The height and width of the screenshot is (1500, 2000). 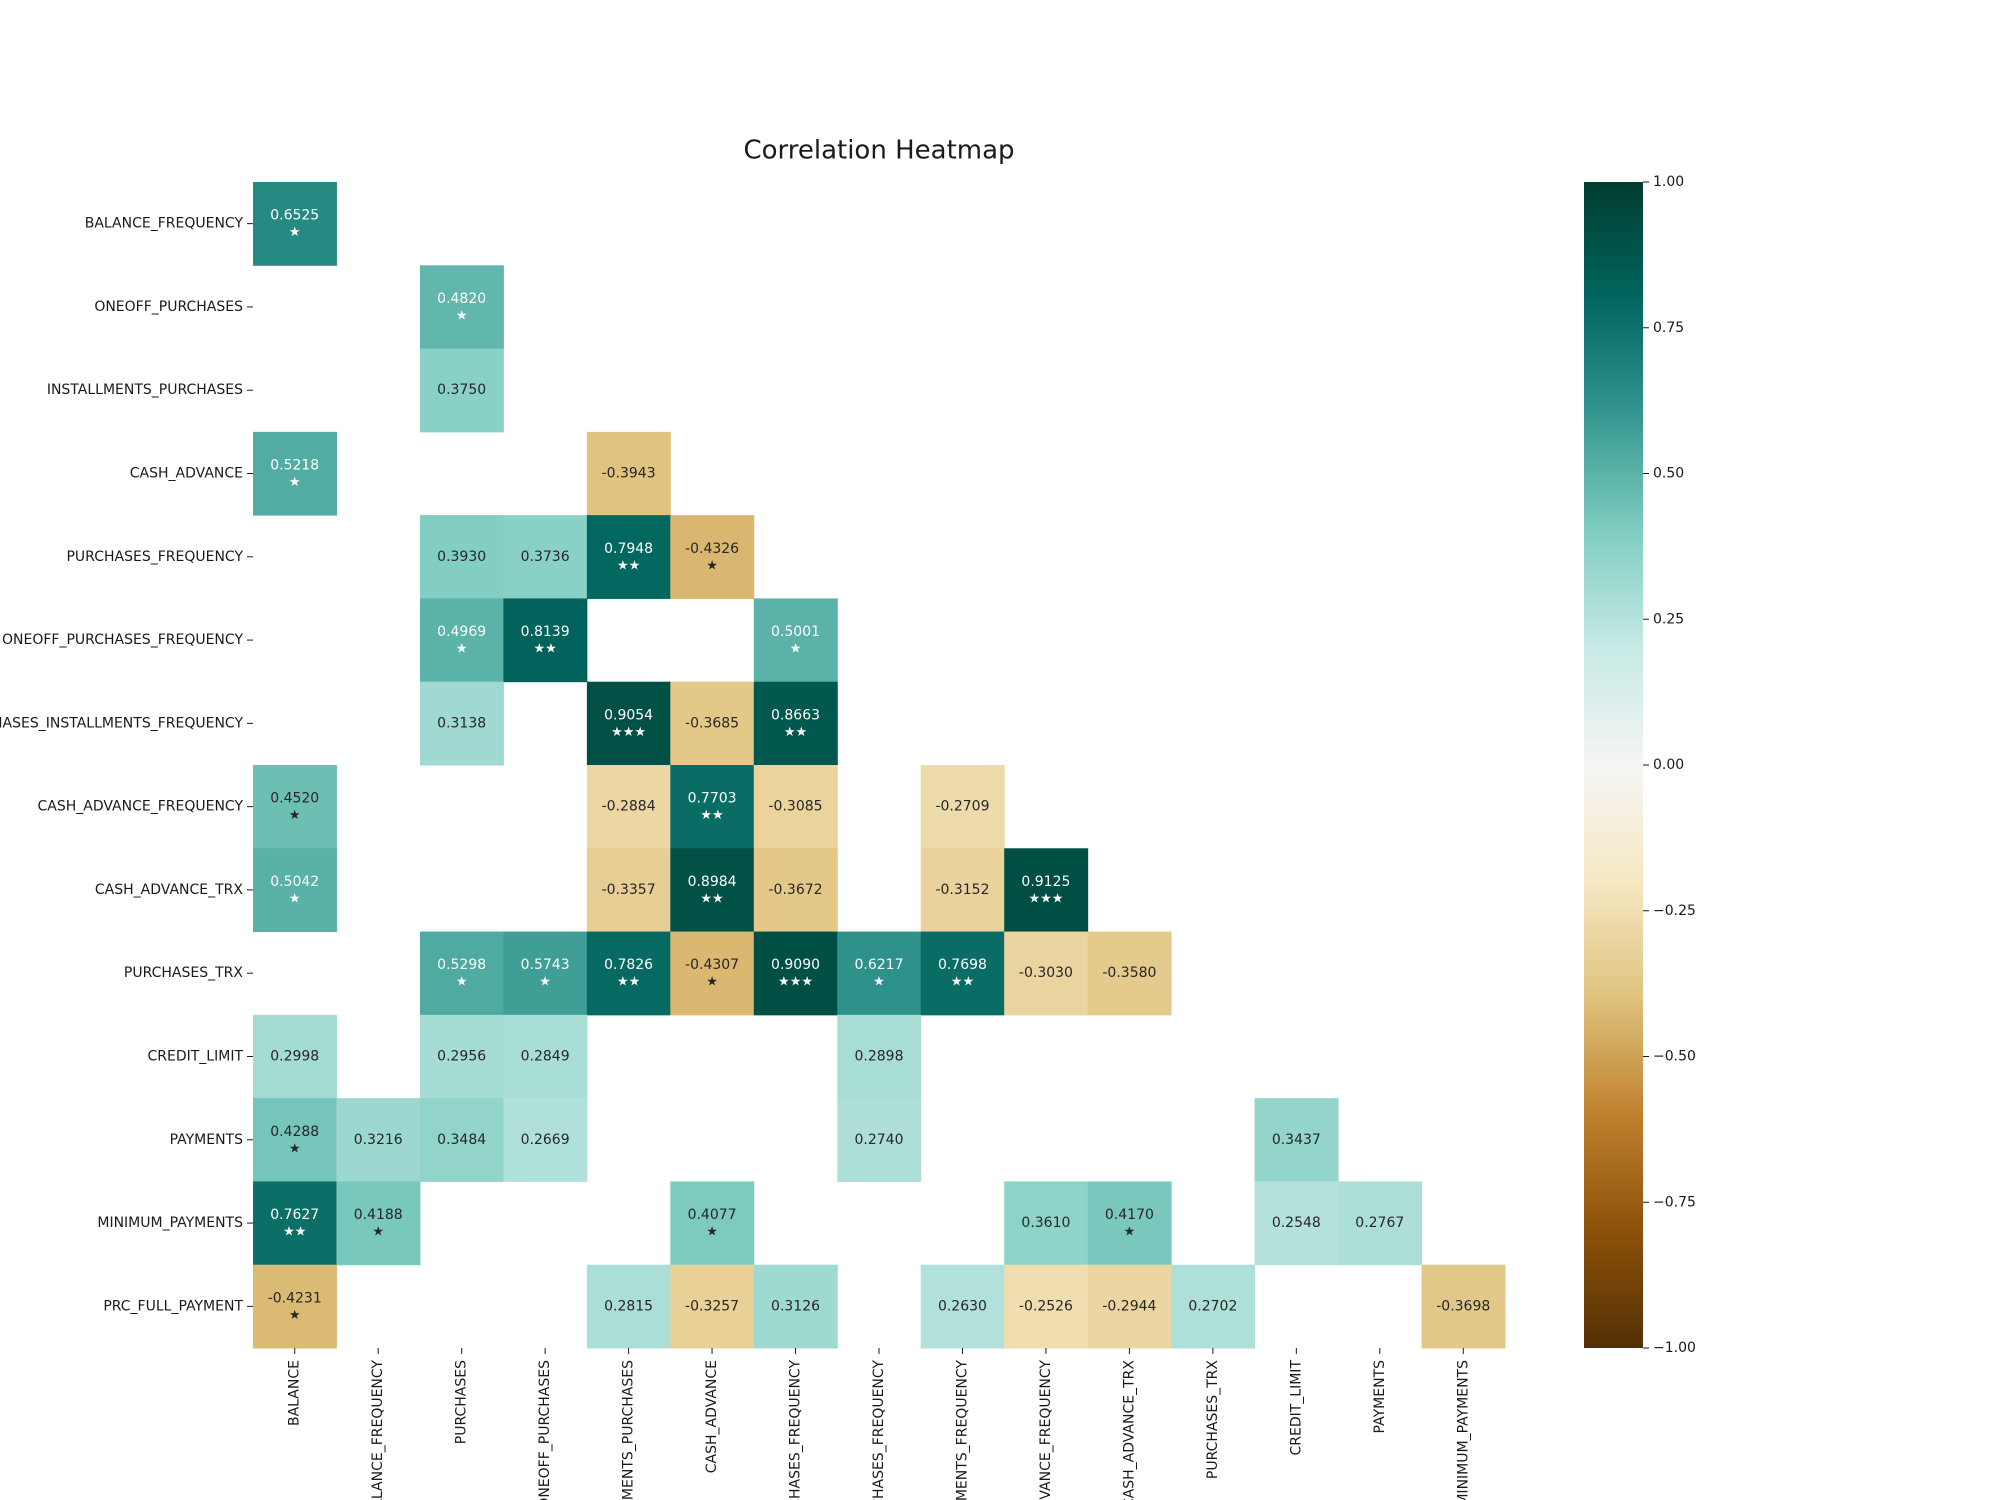 I want to click on cell-stars: ★★★, so click(x=795, y=982).